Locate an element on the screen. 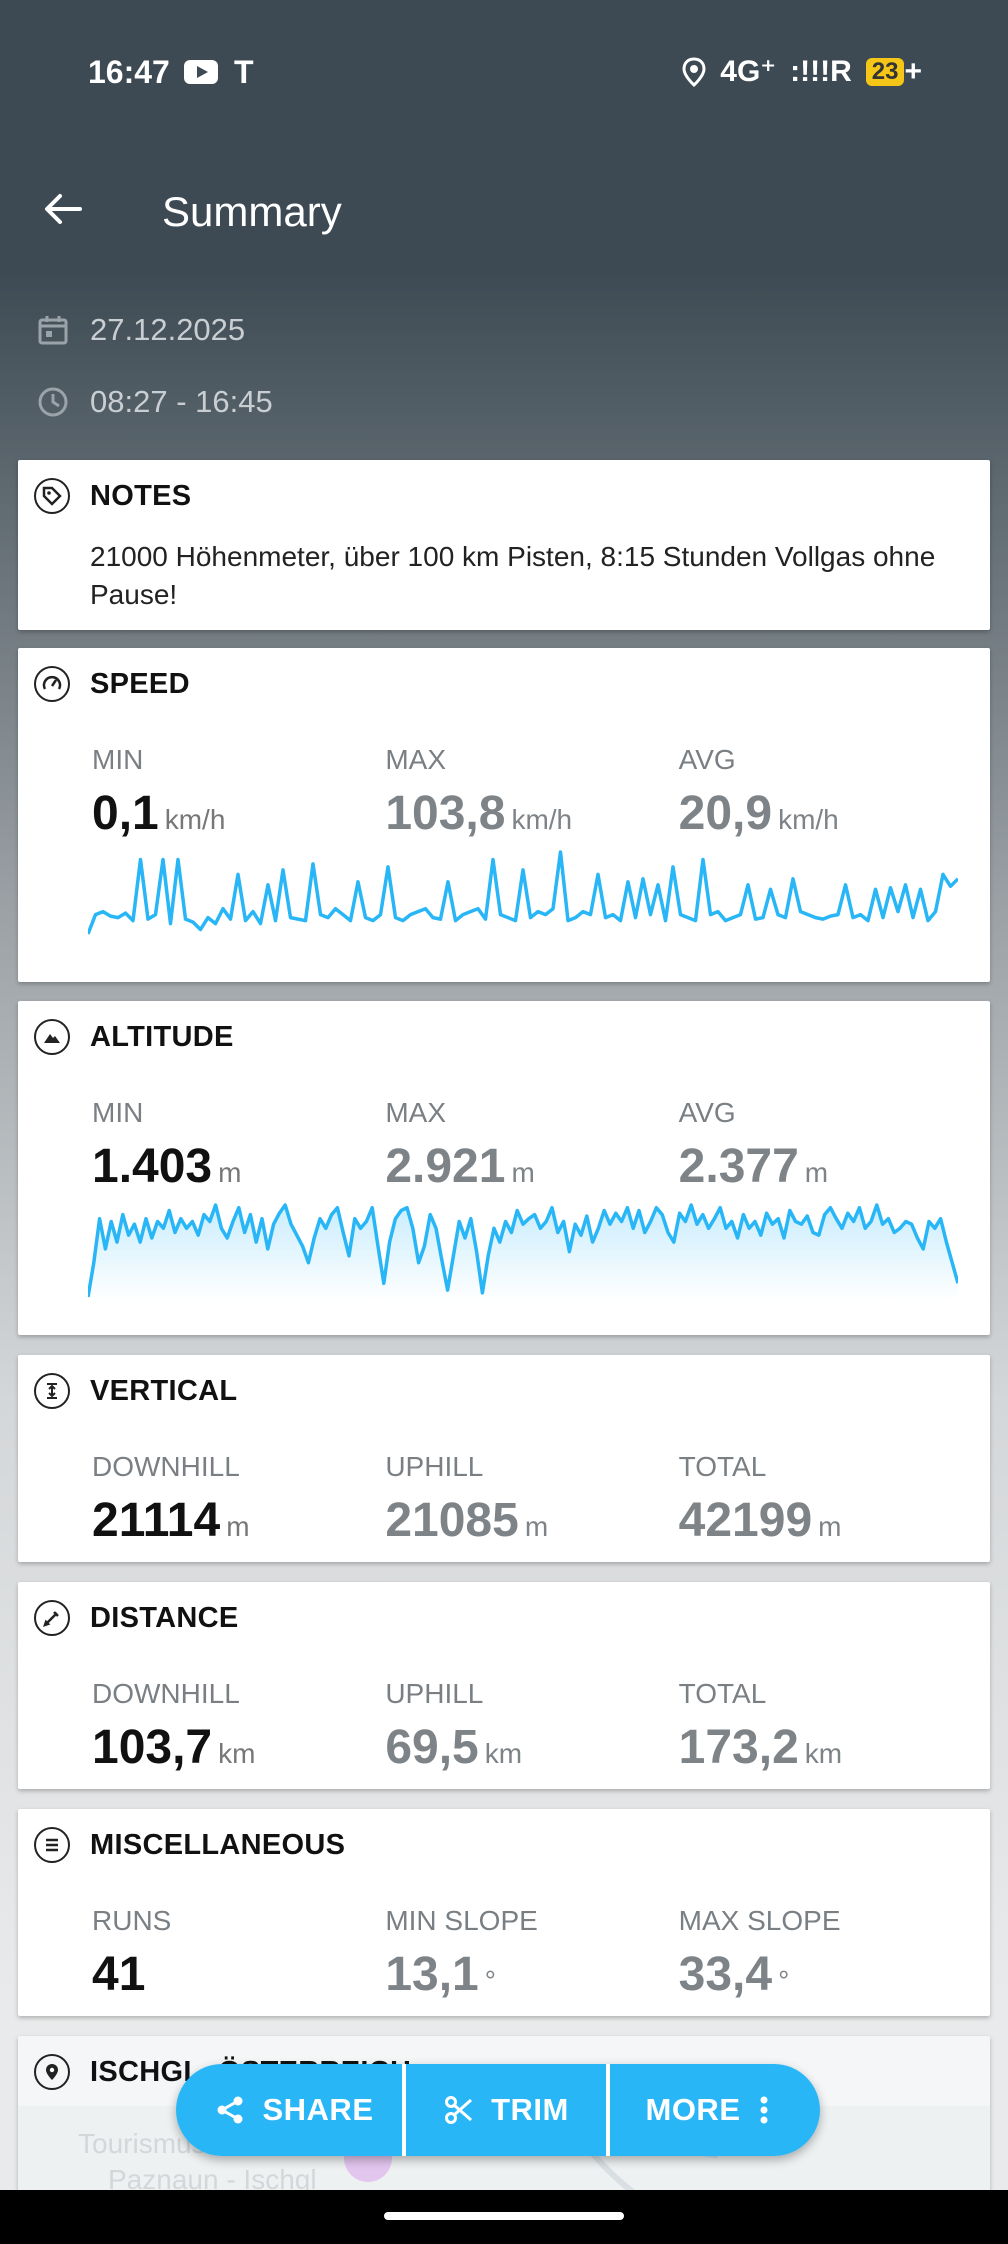 Image resolution: width=1008 pixels, height=2244 pixels. speed-line is located at coordinates (523, 892).